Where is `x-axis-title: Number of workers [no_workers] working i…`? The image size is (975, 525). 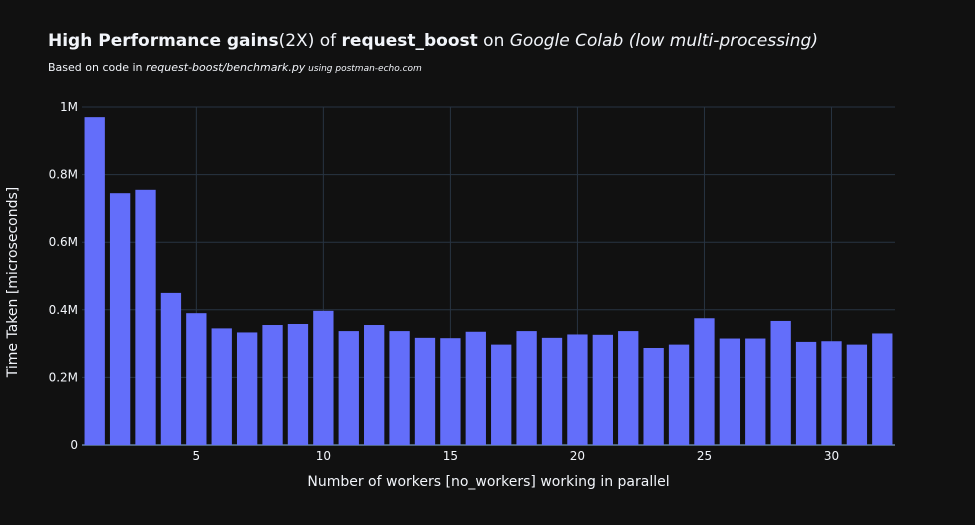 x-axis-title: Number of workers [no_workers] working i… is located at coordinates (488, 482).